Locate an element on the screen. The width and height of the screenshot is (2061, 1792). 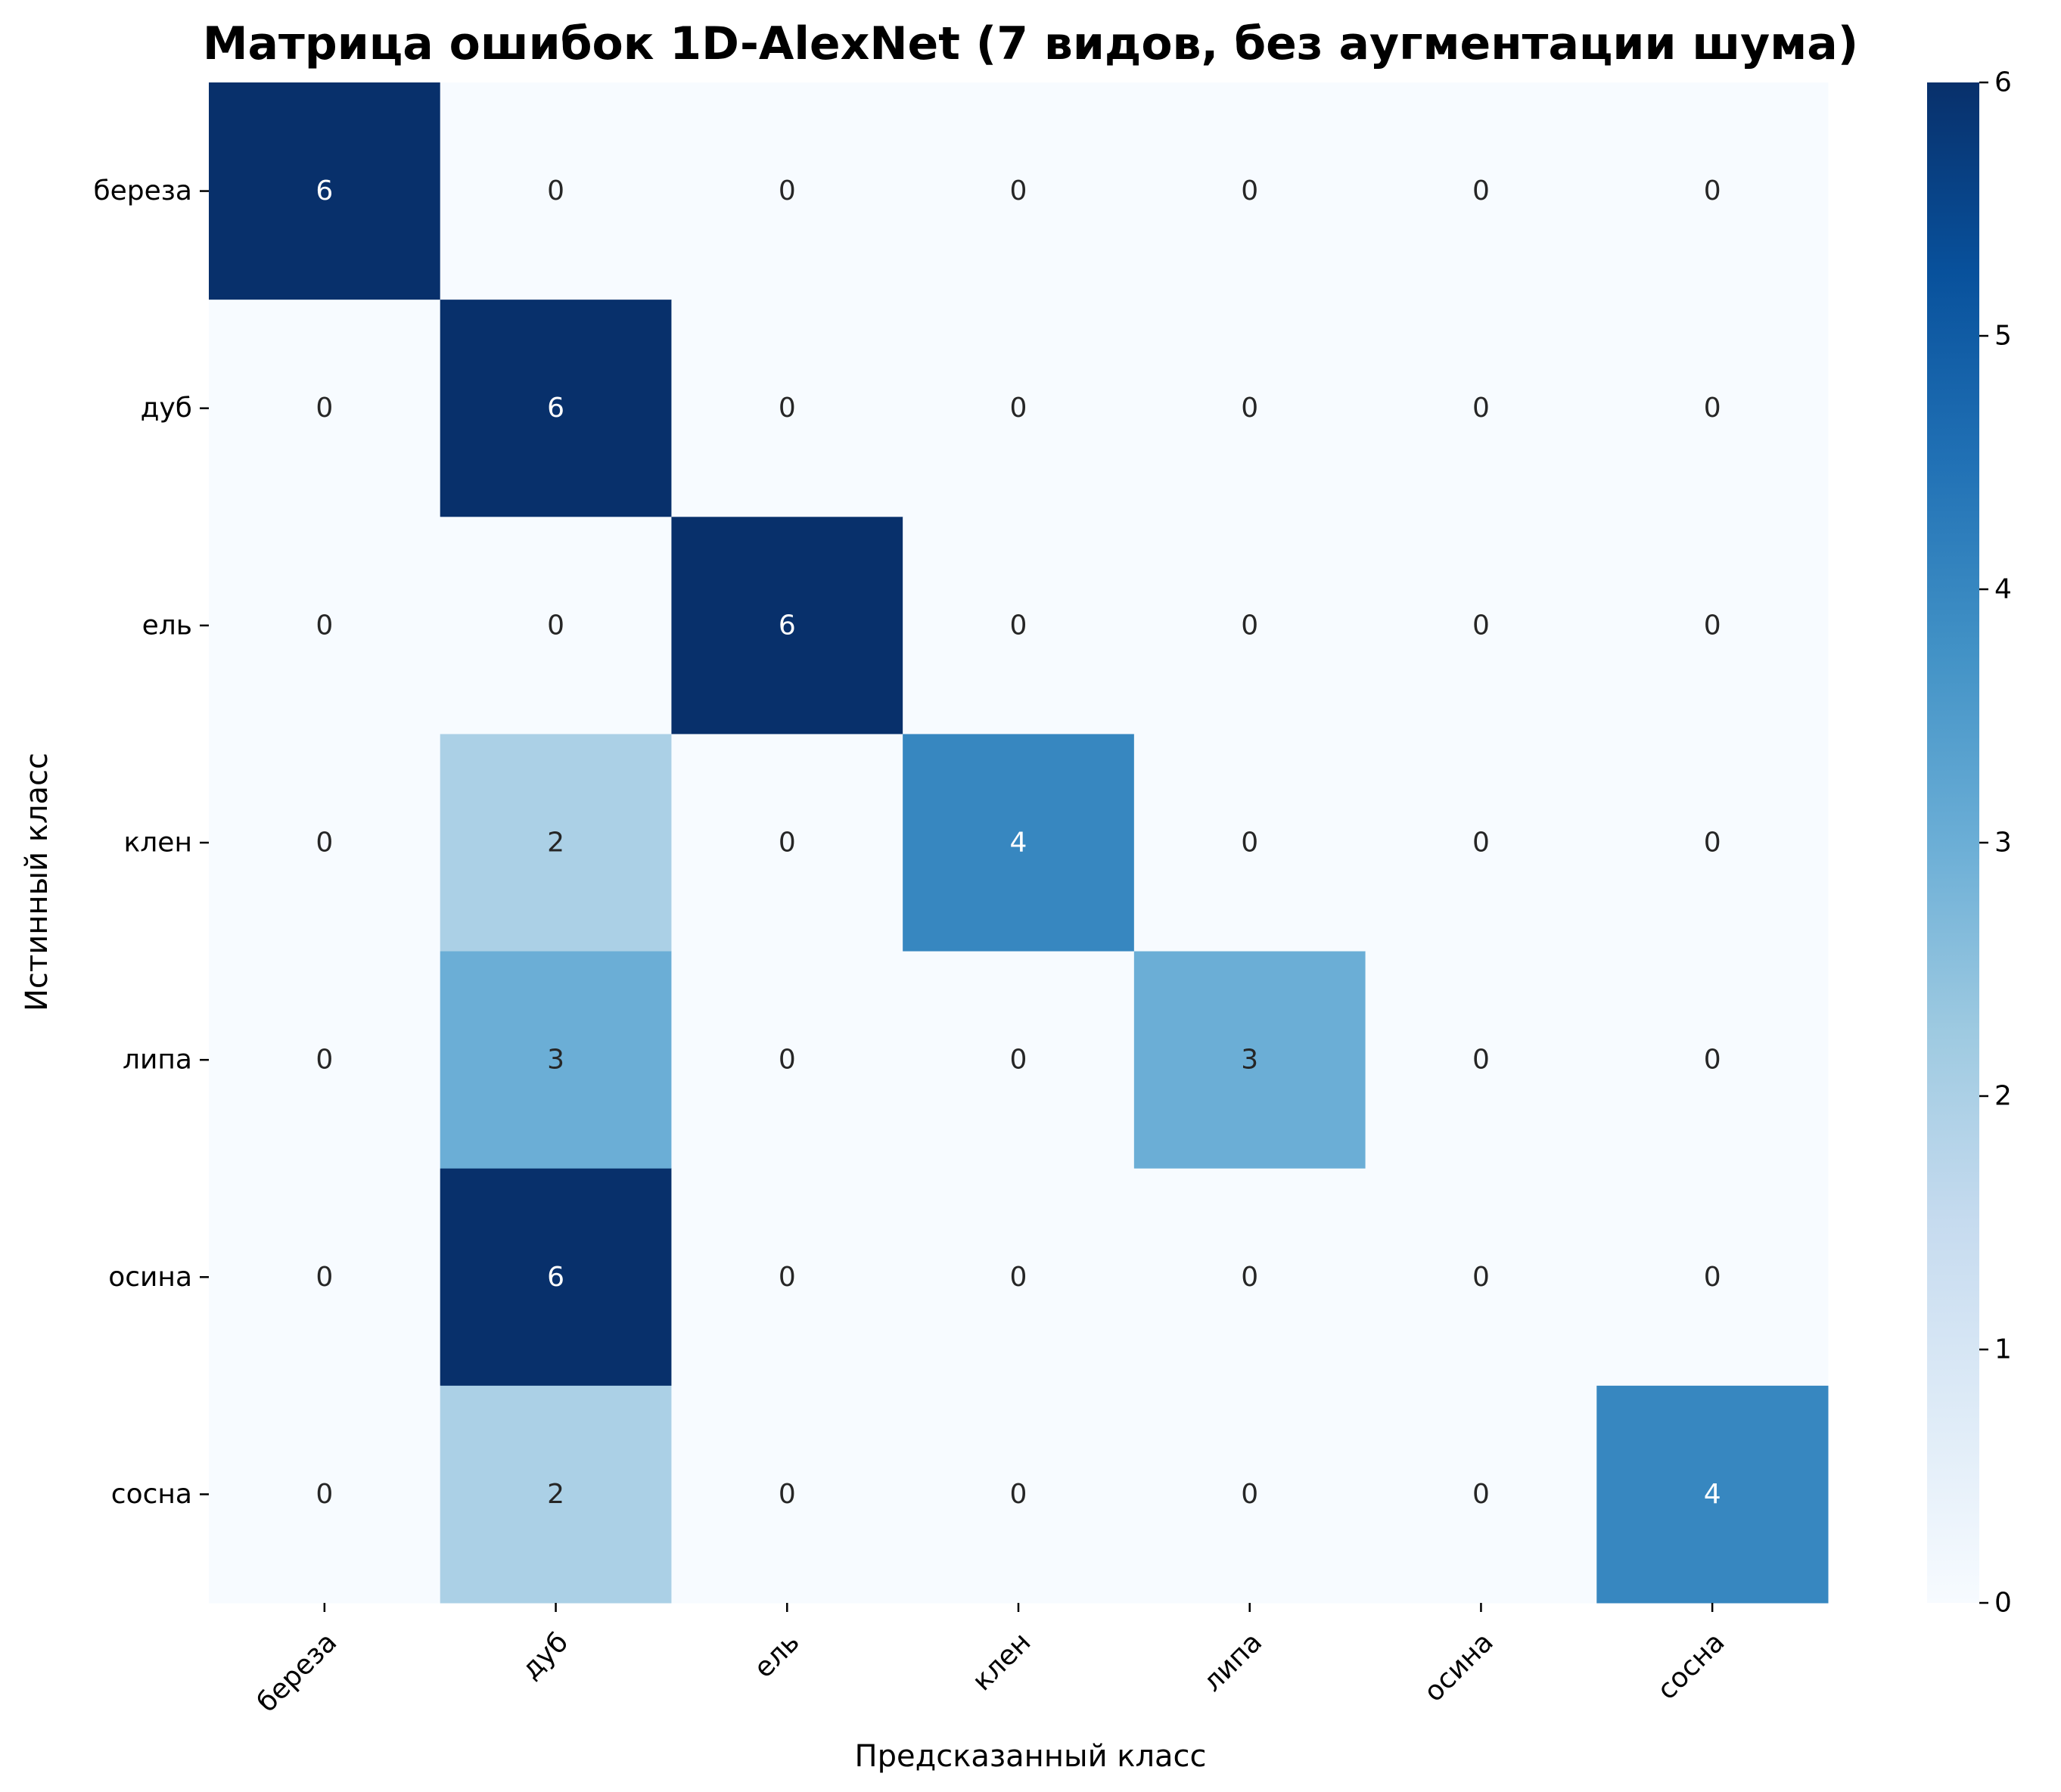
colorbar-tick-label: 0 is located at coordinates (2003, 1603).